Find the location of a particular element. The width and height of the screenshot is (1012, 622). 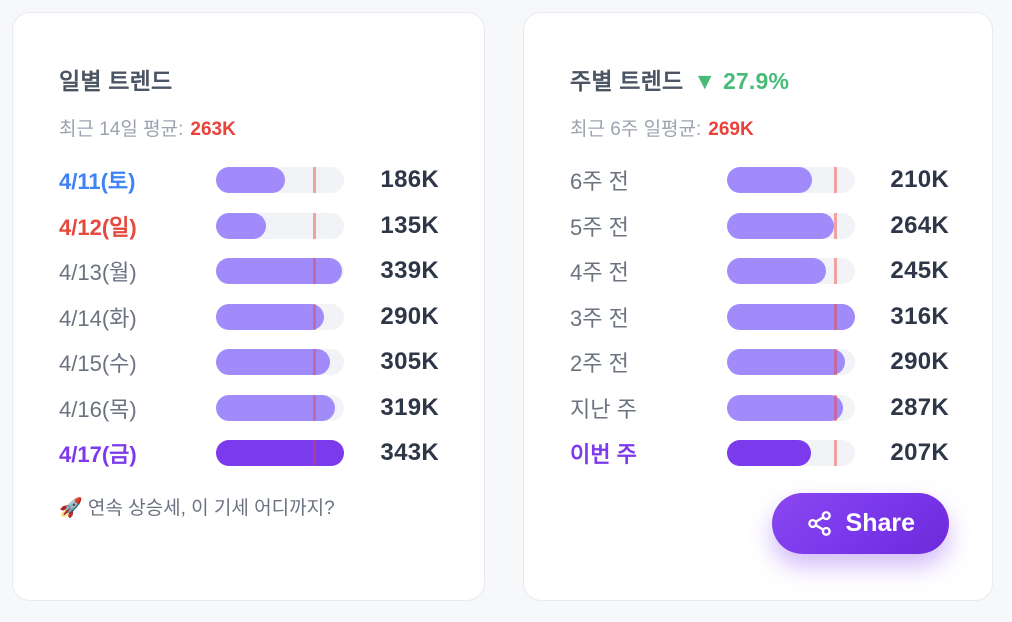

row-value: 186K is located at coordinates (409, 180).